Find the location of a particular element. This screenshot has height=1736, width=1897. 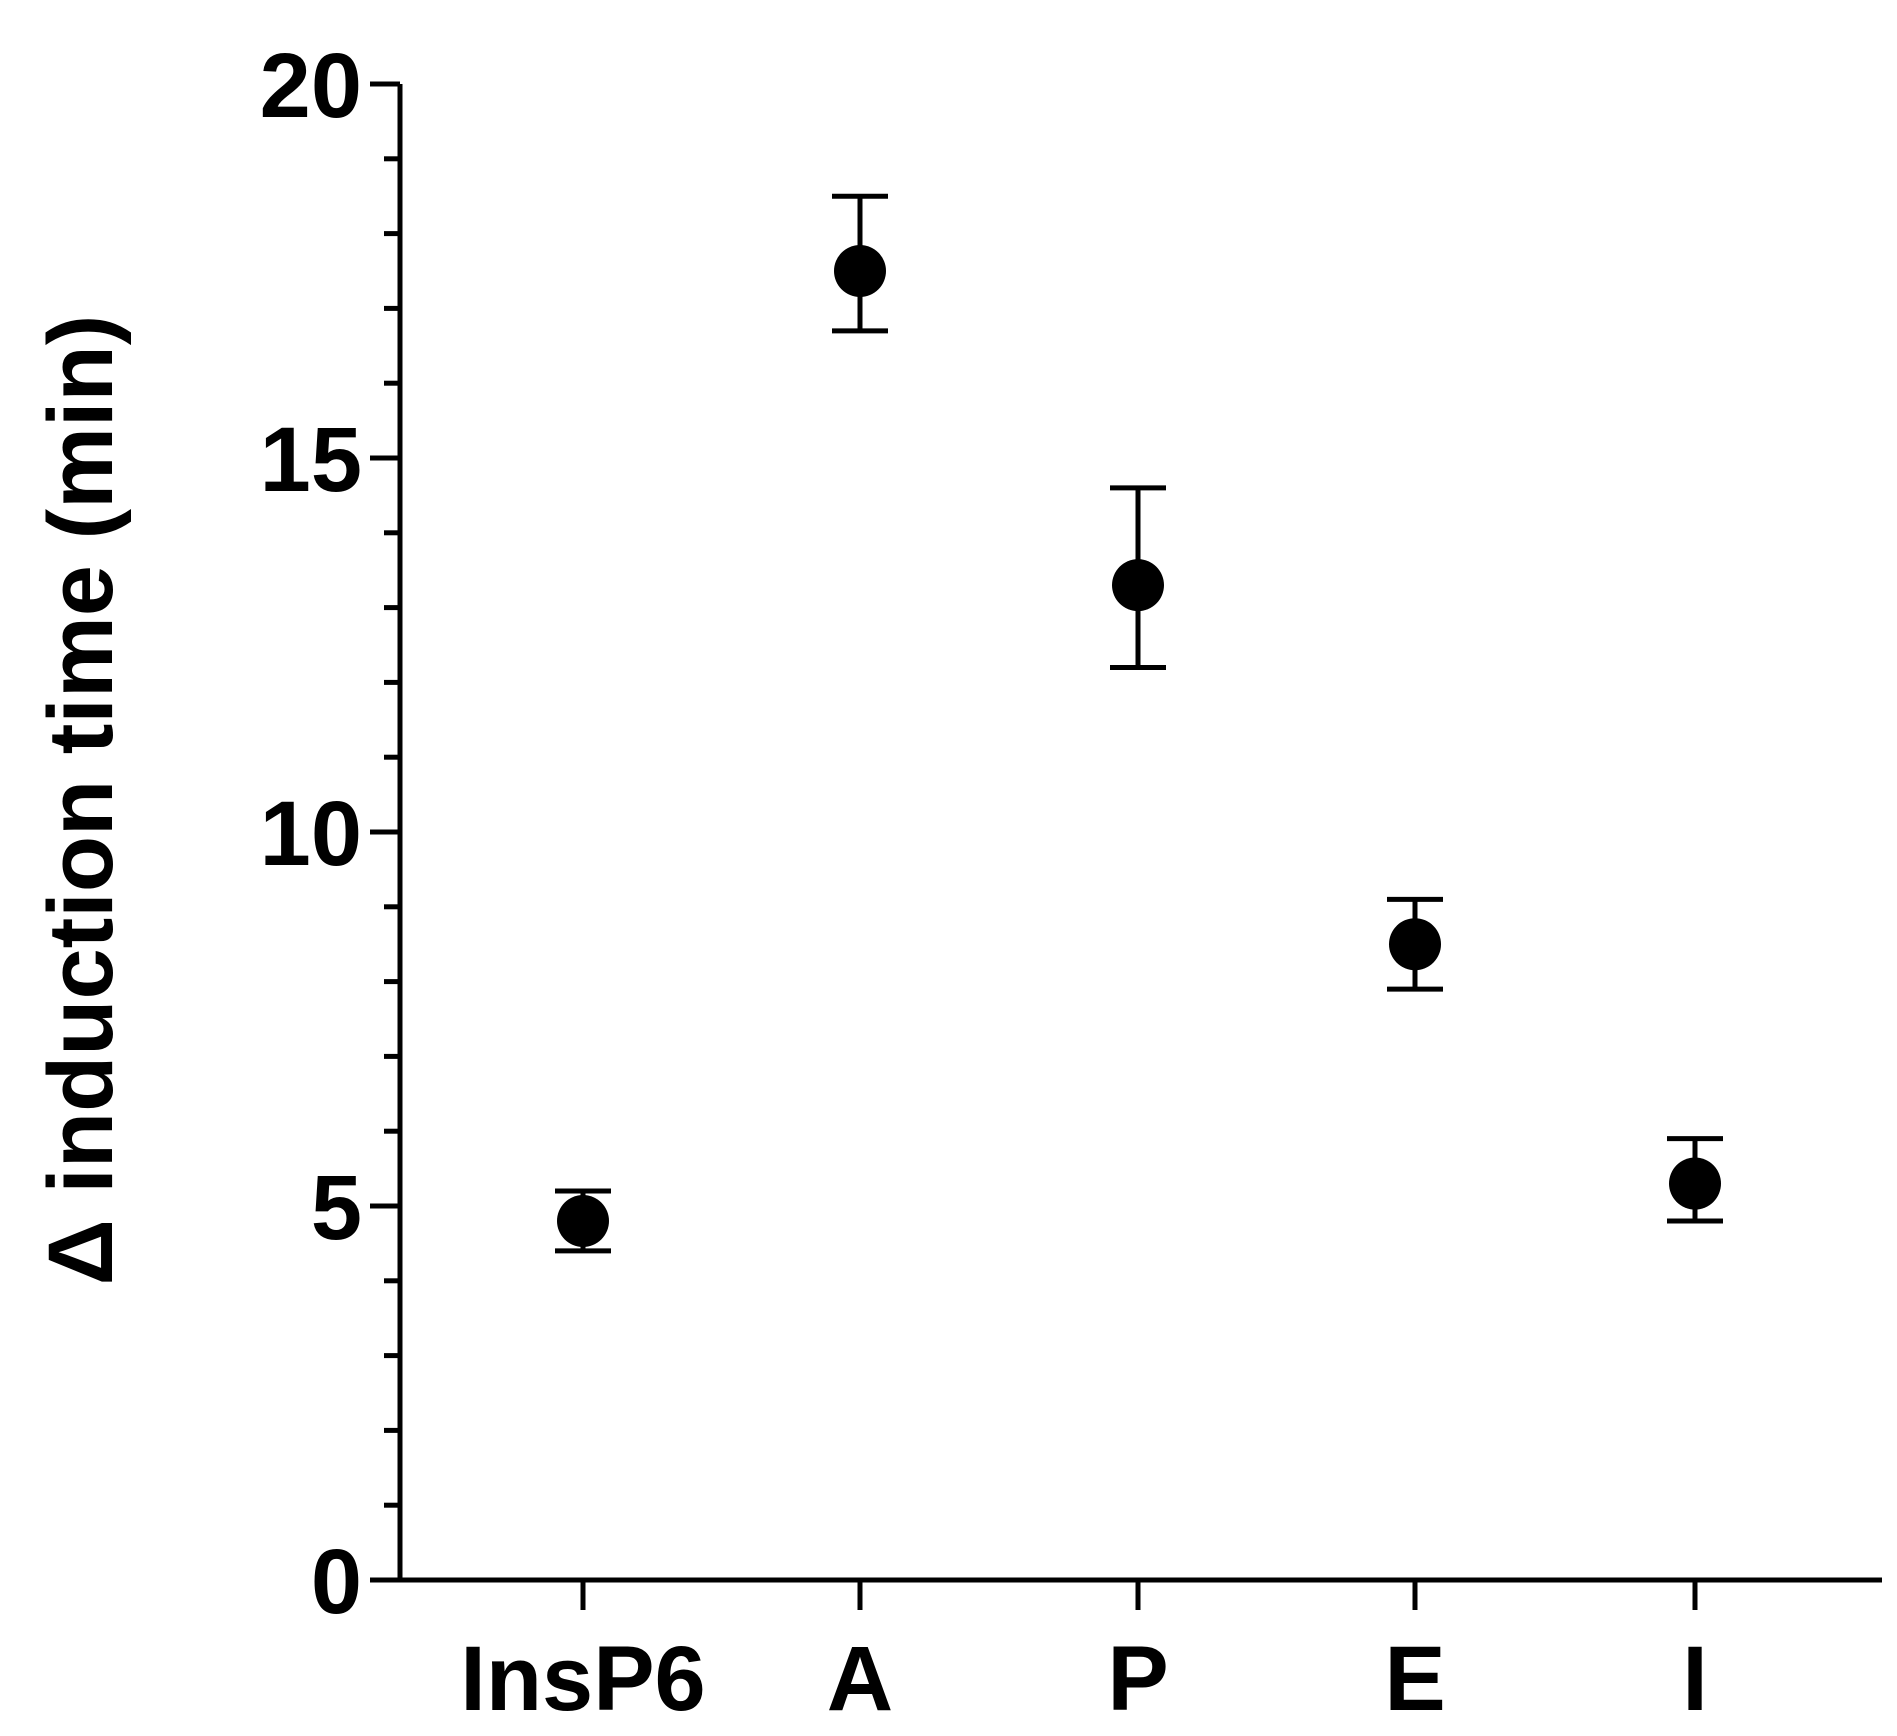

y-axis-title: Δ induction time (min) is located at coordinates (81, 800).